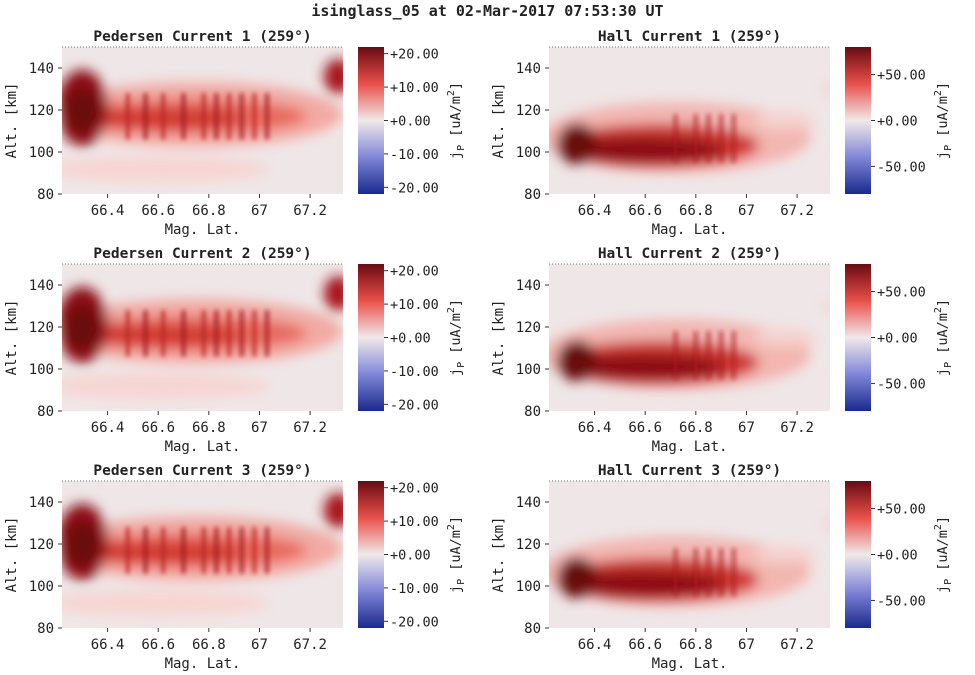 The image size is (975, 675). What do you see at coordinates (414, 522) in the screenshot?
I see `colorbar-tick-label: +10.00` at bounding box center [414, 522].